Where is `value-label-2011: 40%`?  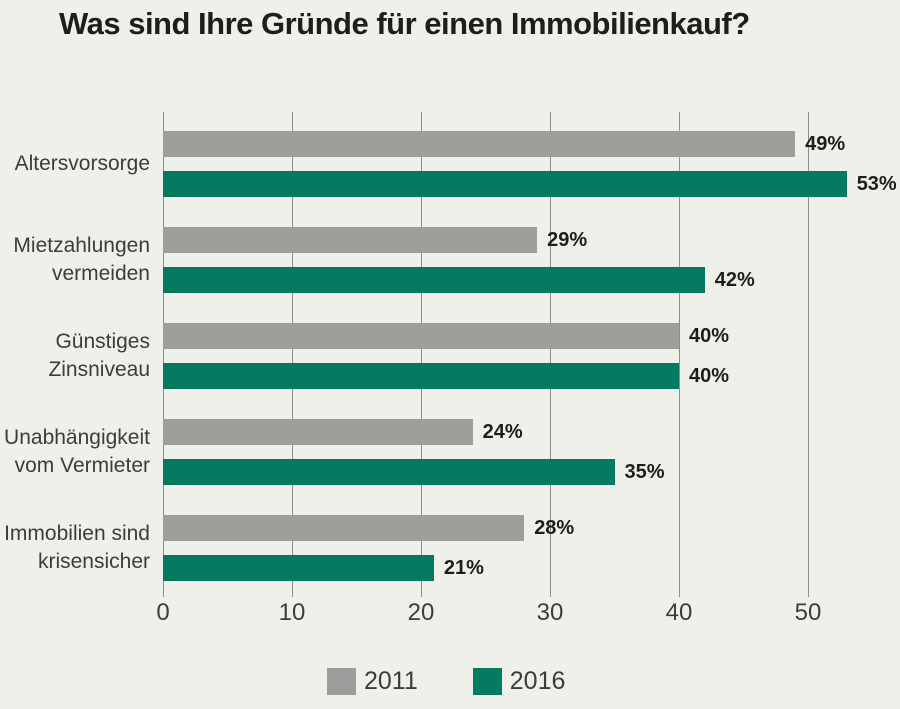
value-label-2011: 40% is located at coordinates (709, 336).